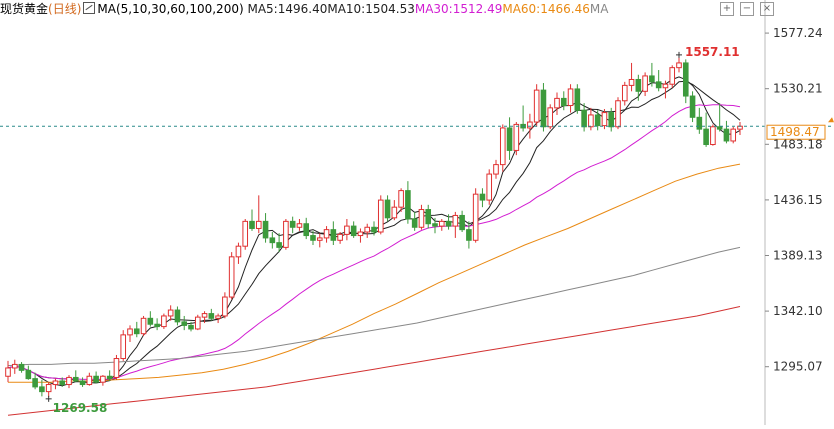  What do you see at coordinates (65, 9) in the screenshot?
I see `period-label: (日线)` at bounding box center [65, 9].